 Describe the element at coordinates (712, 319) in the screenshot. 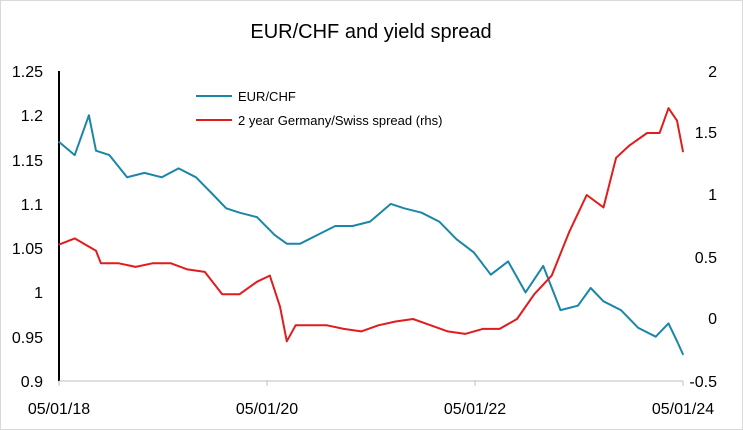

I see `right-tick-label: 0` at that location.